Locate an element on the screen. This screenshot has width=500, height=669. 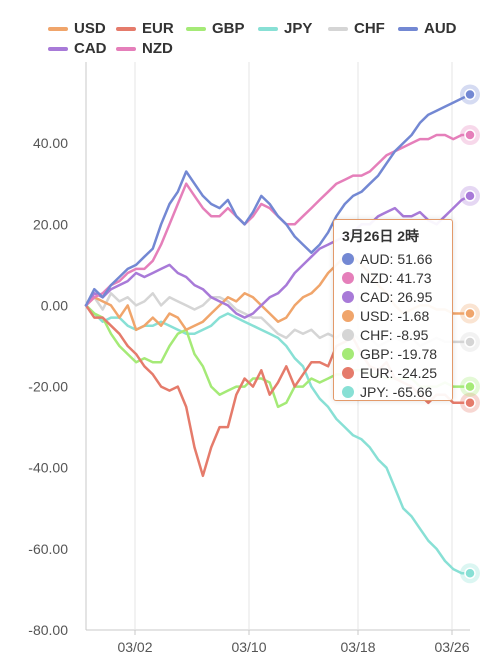
legend-label: NZD is located at coordinates (157, 48).